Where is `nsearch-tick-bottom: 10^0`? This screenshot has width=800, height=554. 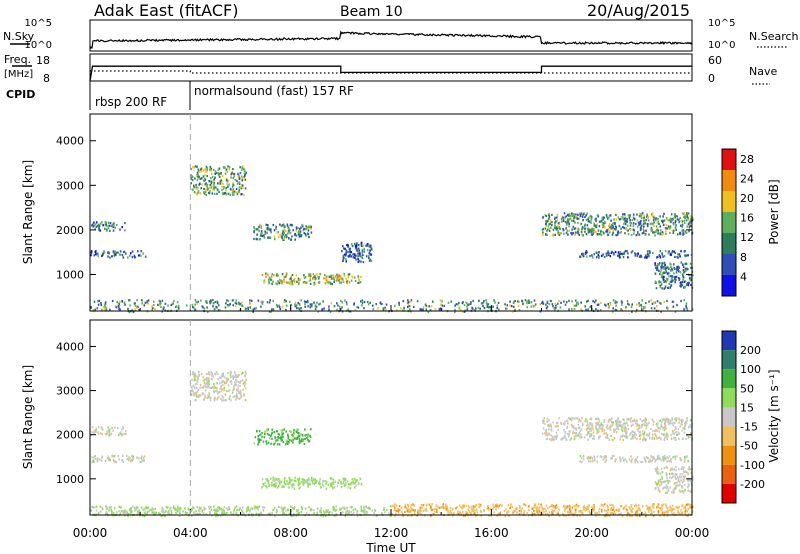
nsearch-tick-bottom: 10^0 is located at coordinates (721, 45).